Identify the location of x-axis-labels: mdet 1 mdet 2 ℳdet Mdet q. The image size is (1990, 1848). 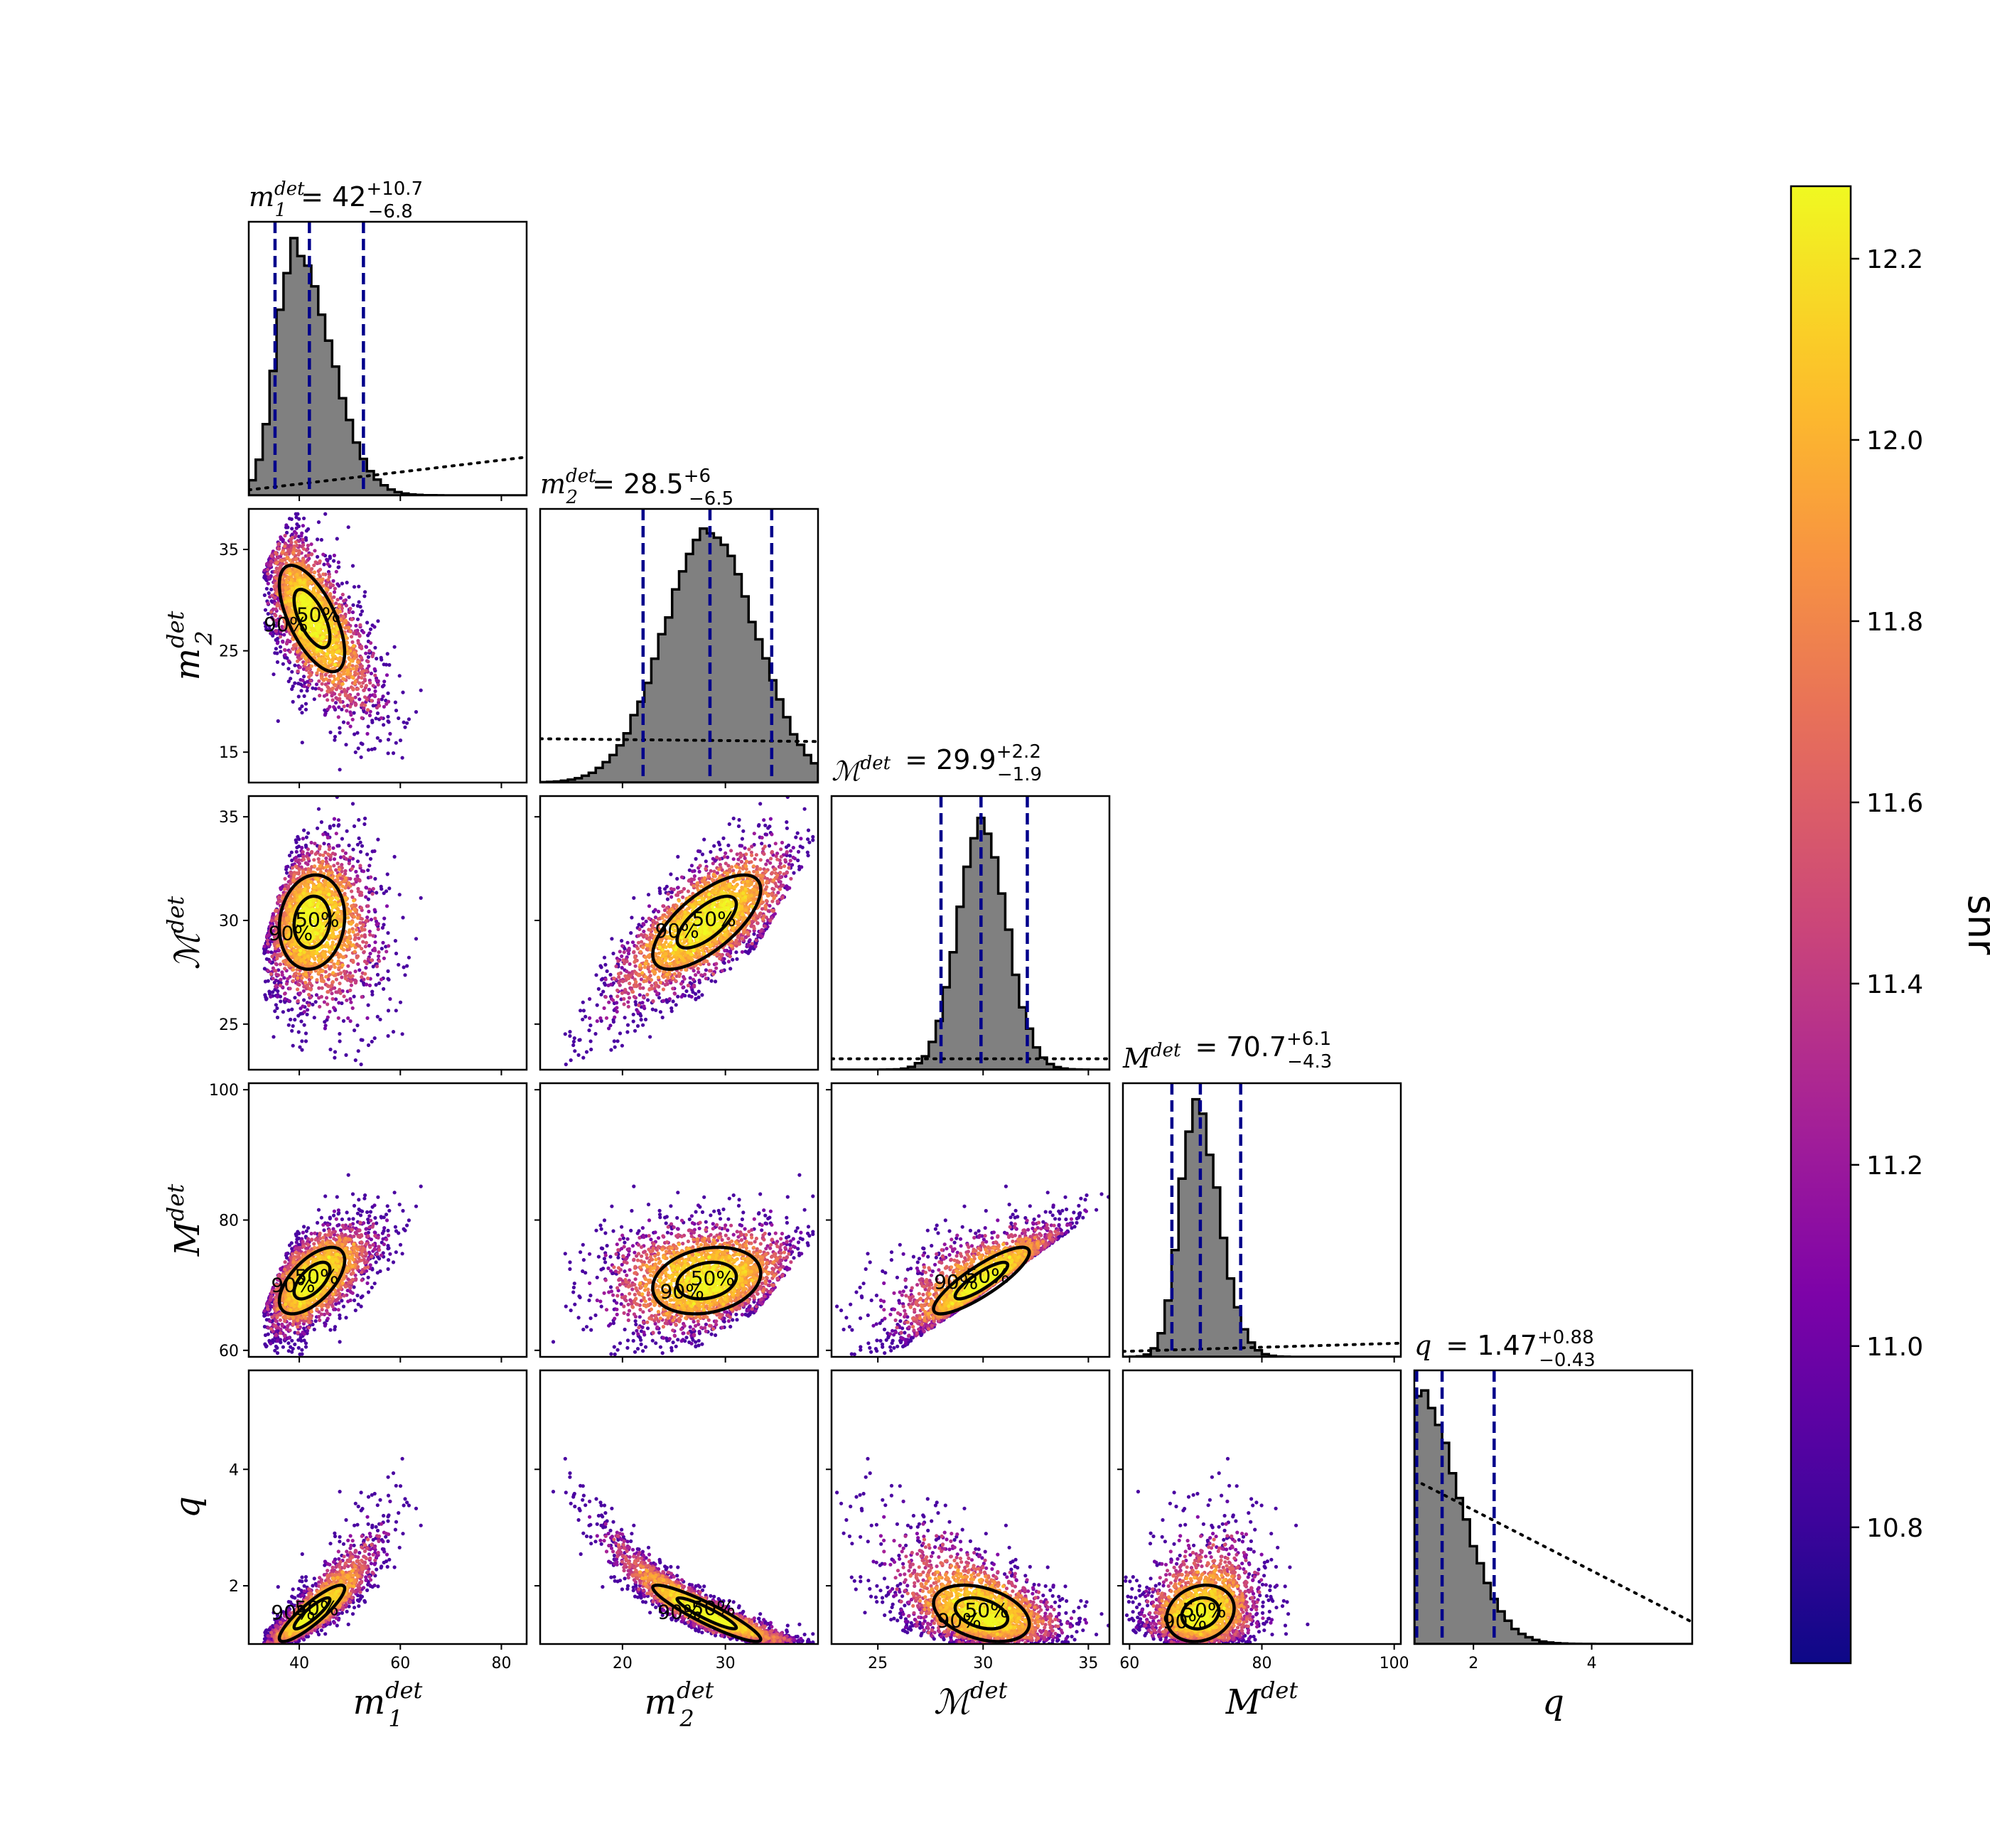
(958, 1704).